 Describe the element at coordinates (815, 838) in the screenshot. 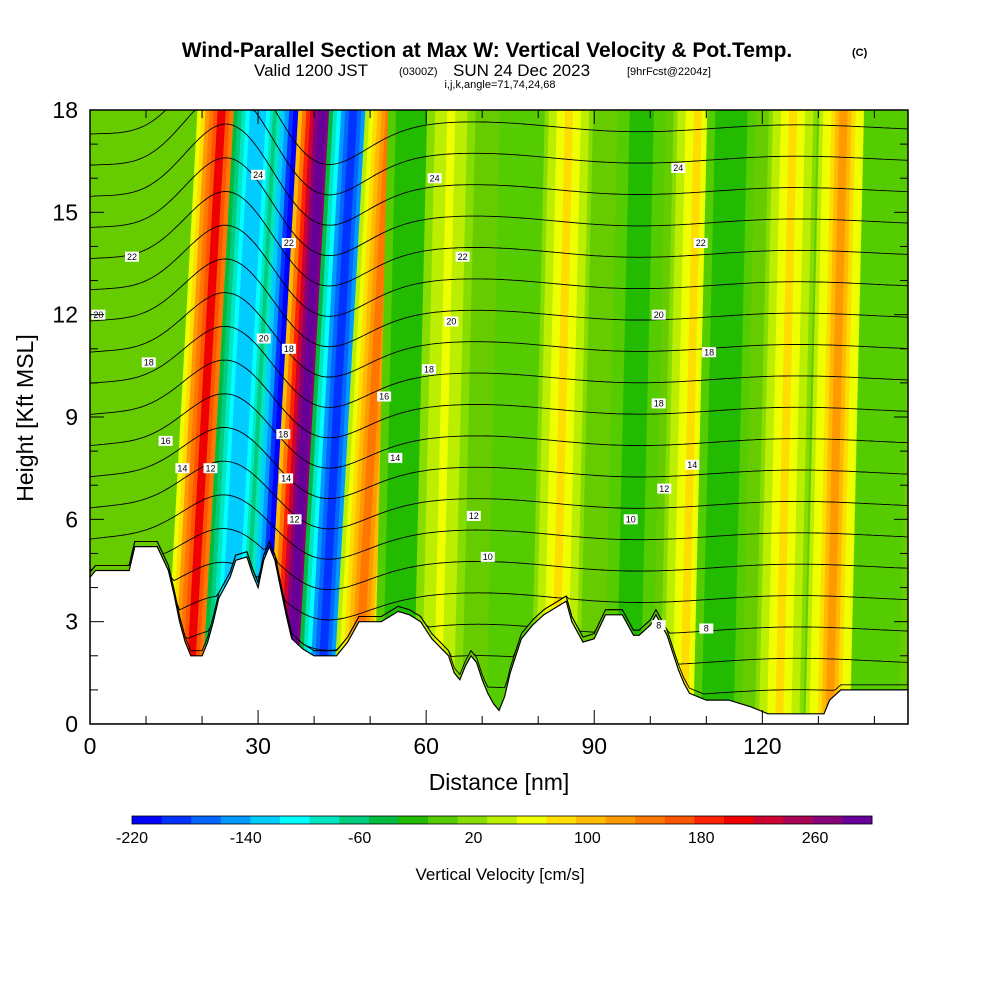

I see `colorbar-tick-label: 260` at that location.